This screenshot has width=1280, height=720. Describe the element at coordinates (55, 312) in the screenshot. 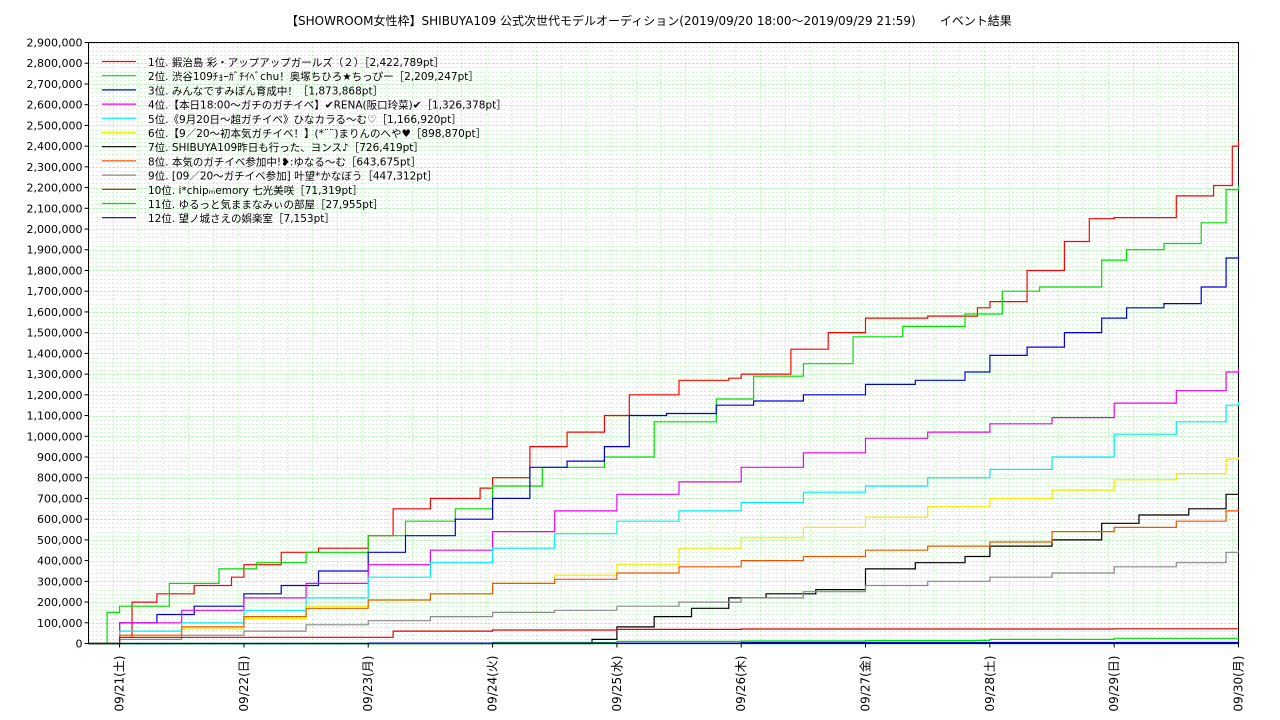

I see `y-tick-label: 1,600,000` at that location.